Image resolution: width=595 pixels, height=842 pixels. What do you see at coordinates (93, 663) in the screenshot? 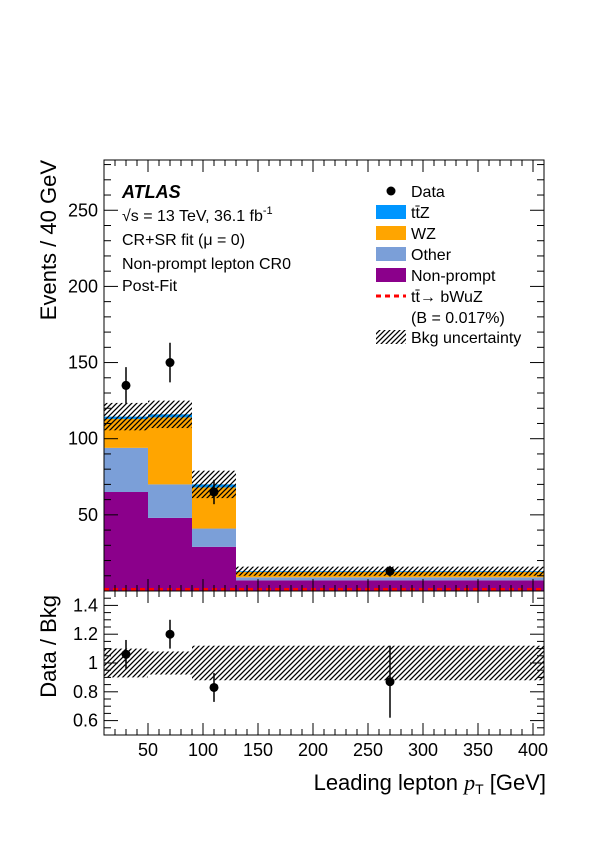
I see `ratio-y-tick-label: 1` at bounding box center [93, 663].